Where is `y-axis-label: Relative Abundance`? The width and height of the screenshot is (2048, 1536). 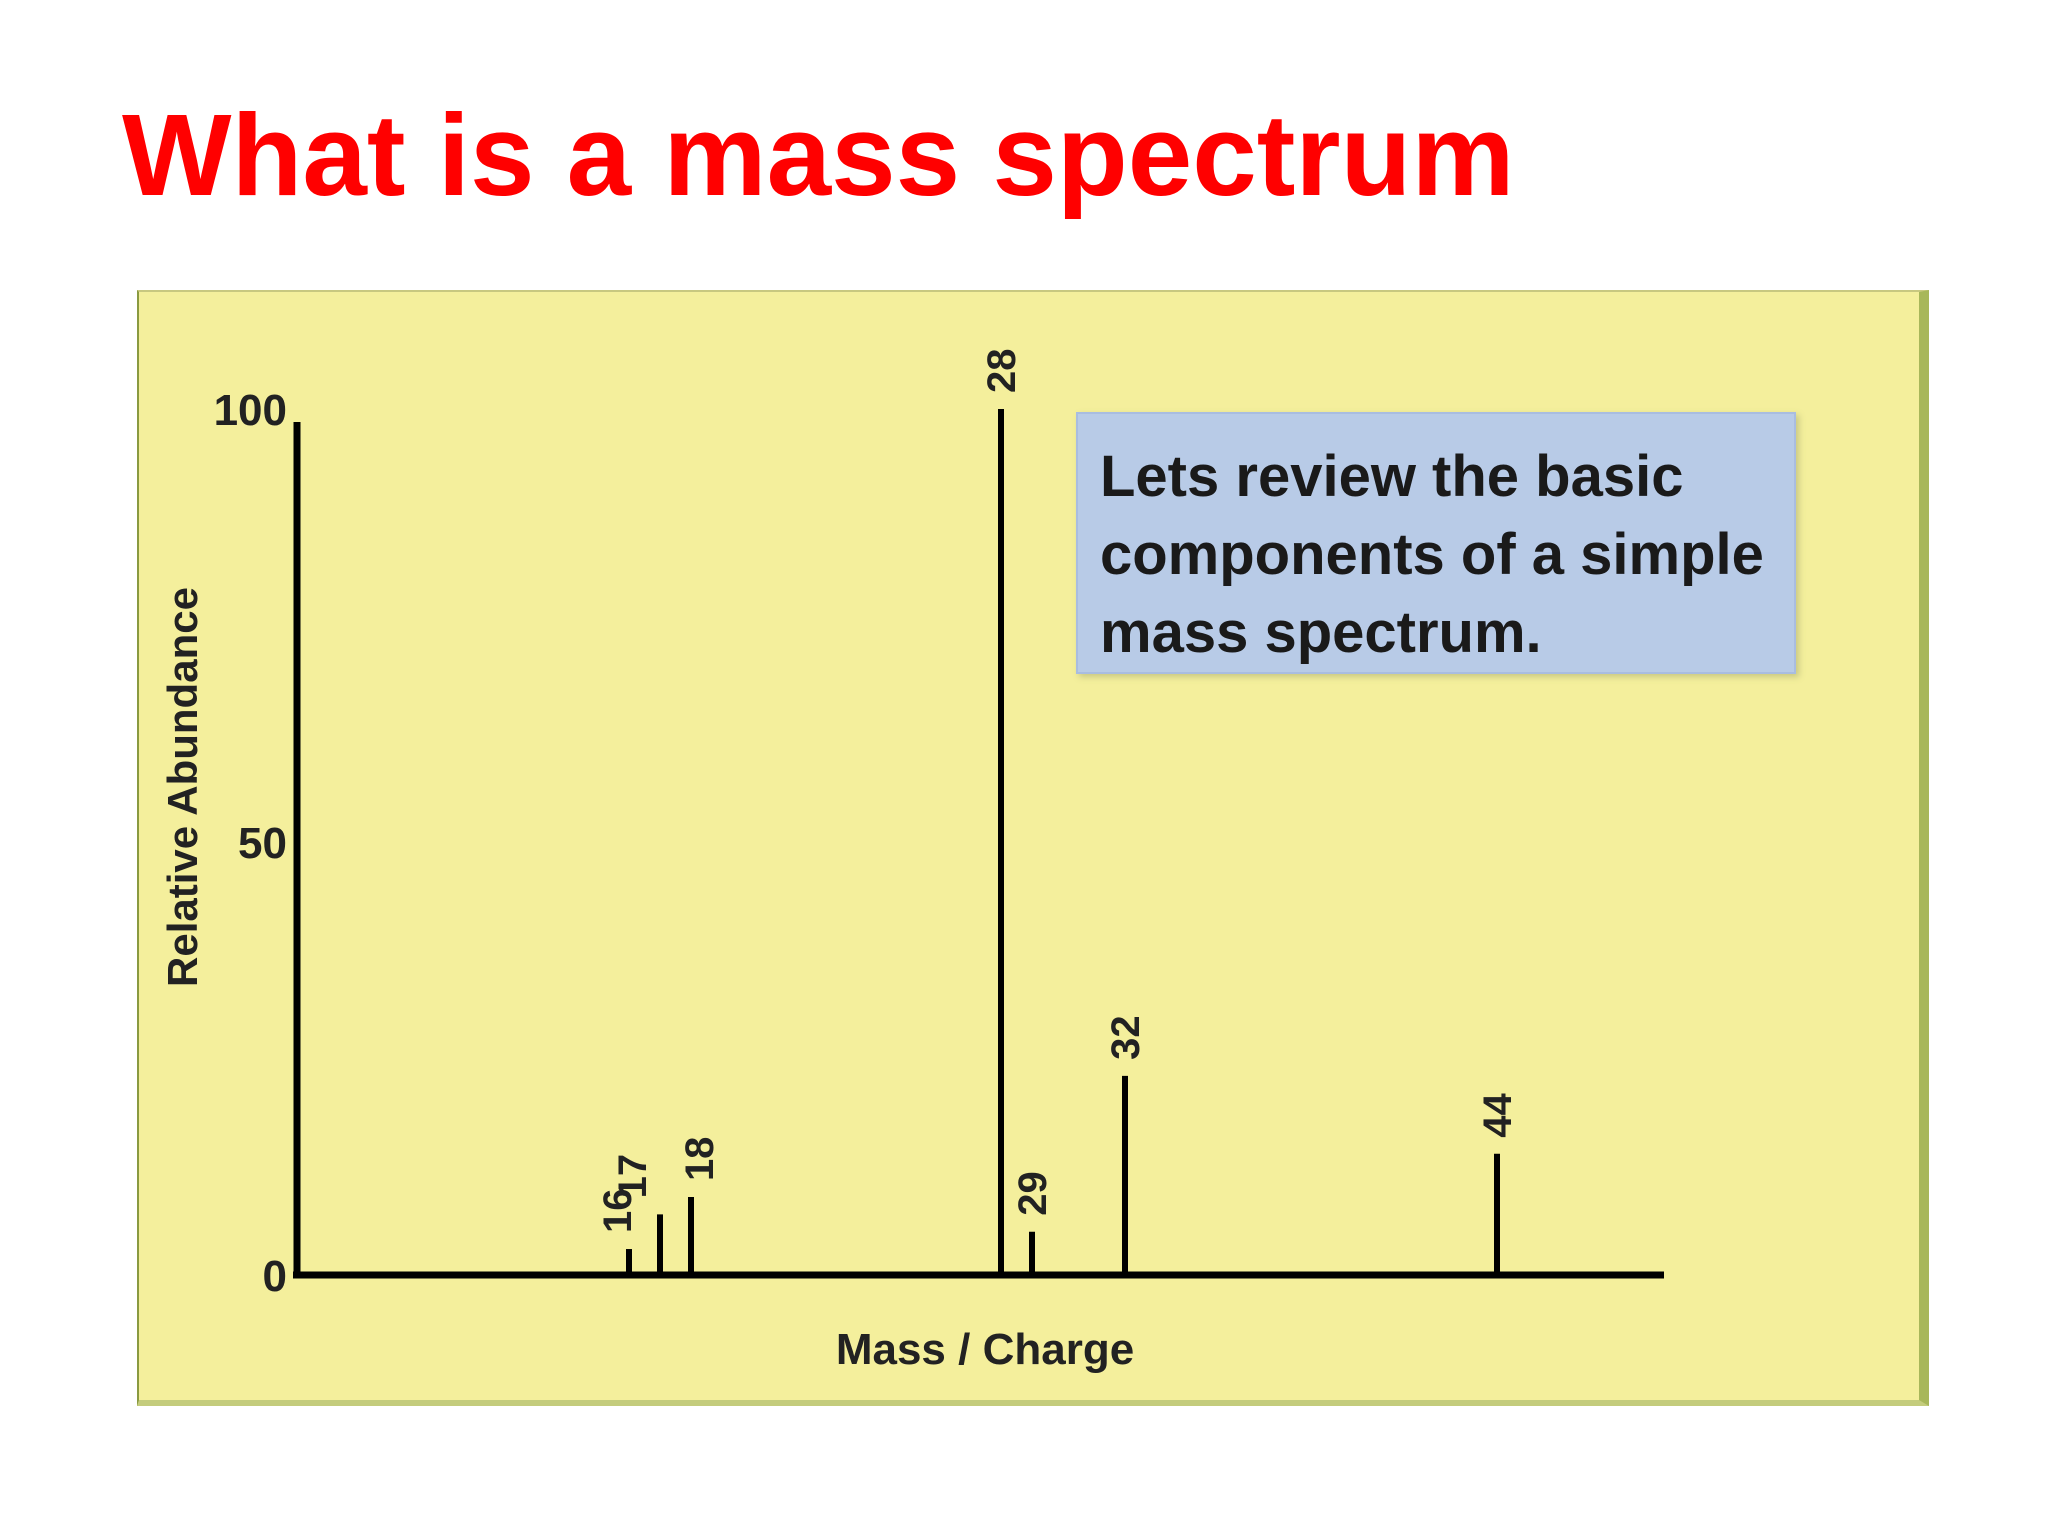
y-axis-label: Relative Abundance is located at coordinates (182, 787).